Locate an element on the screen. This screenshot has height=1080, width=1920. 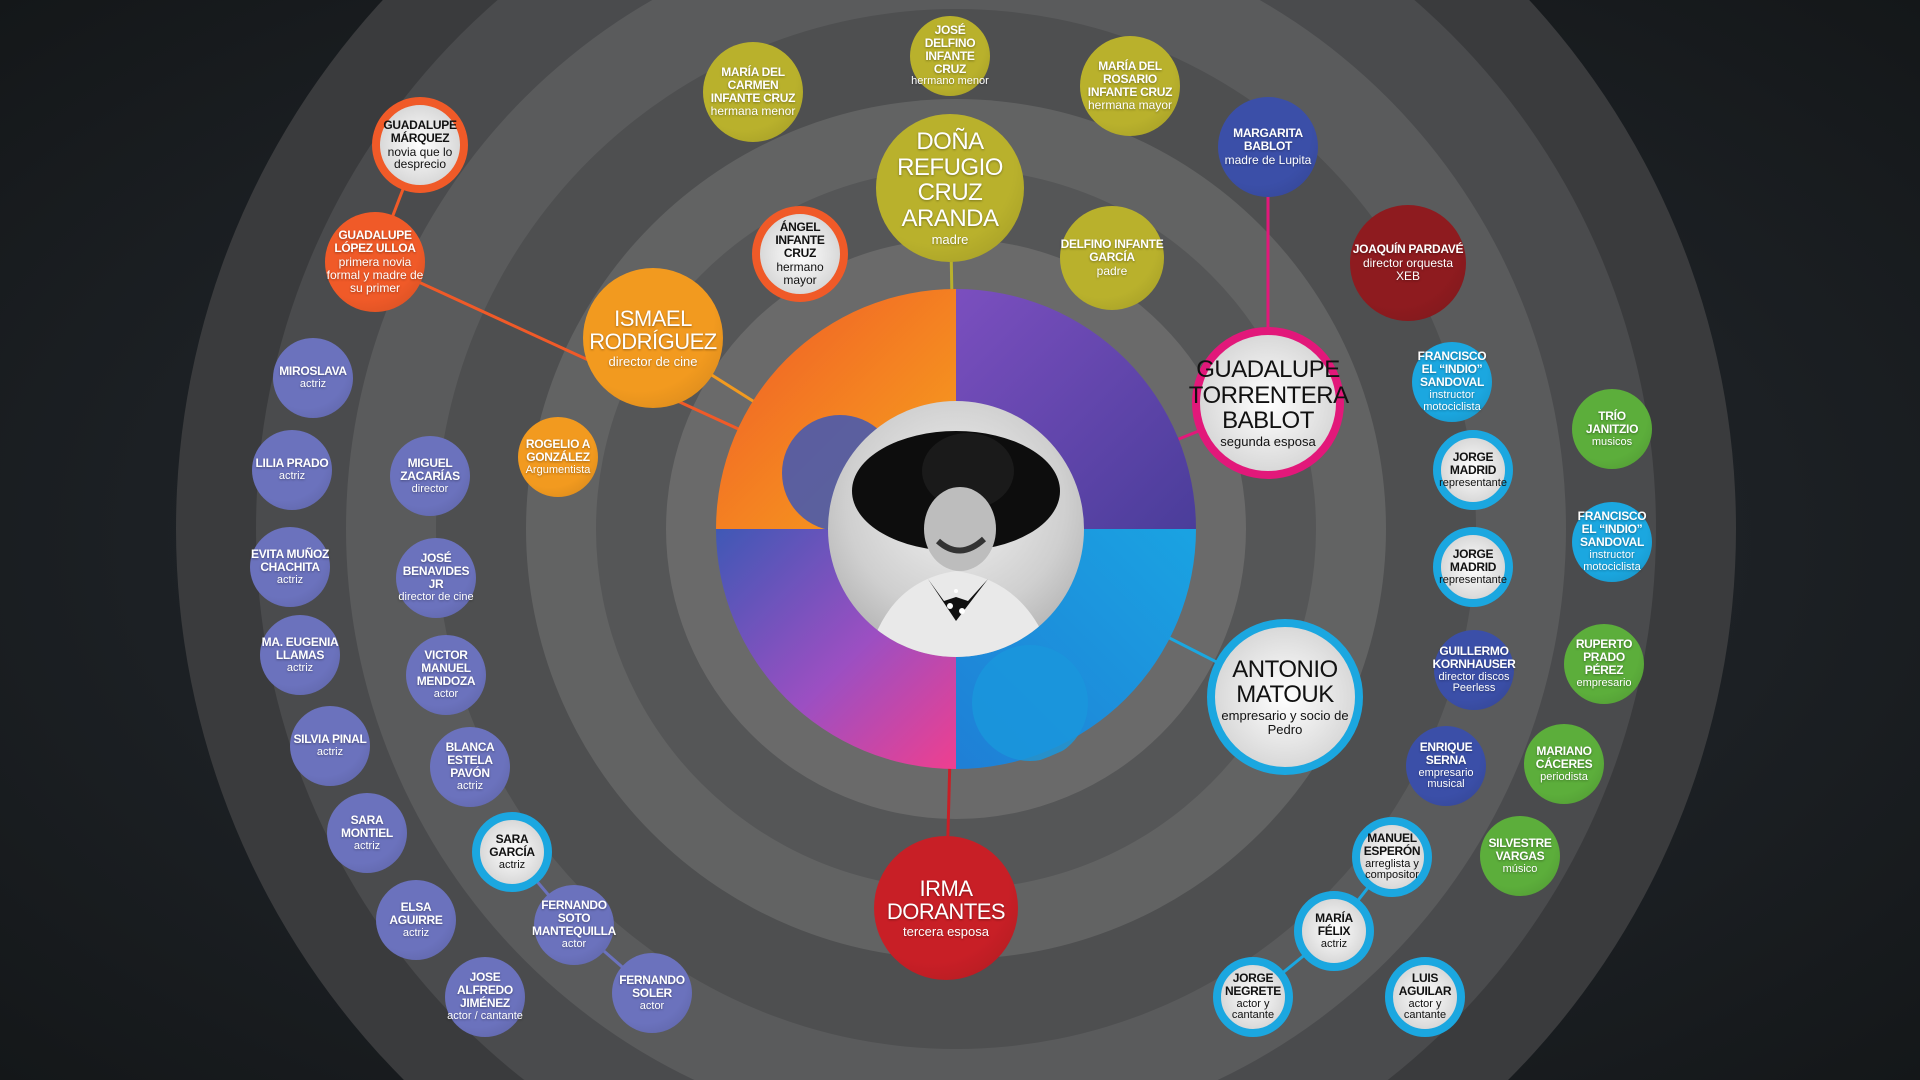
charro-portrait-image is located at coordinates (956, 544).